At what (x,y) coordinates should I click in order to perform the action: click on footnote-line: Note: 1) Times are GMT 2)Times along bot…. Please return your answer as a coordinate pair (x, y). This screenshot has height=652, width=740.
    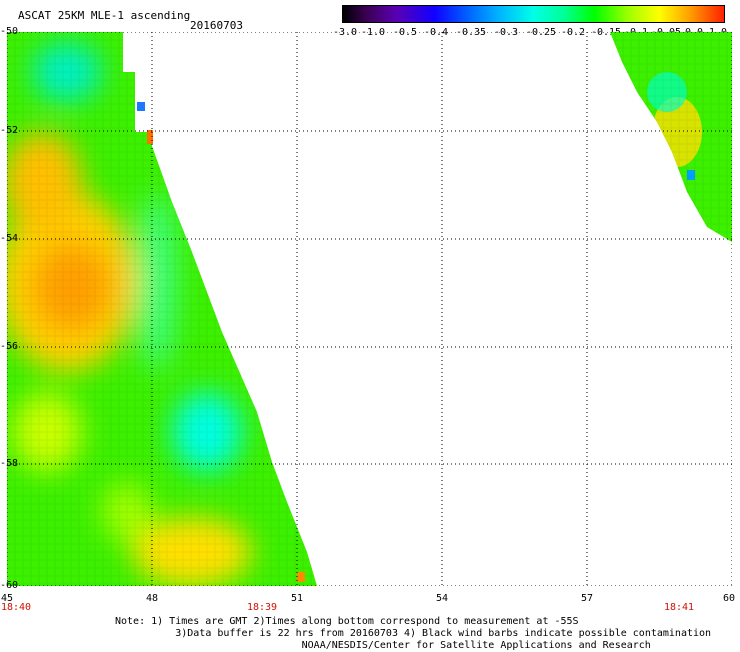
    Looking at the image, I should click on (347, 621).